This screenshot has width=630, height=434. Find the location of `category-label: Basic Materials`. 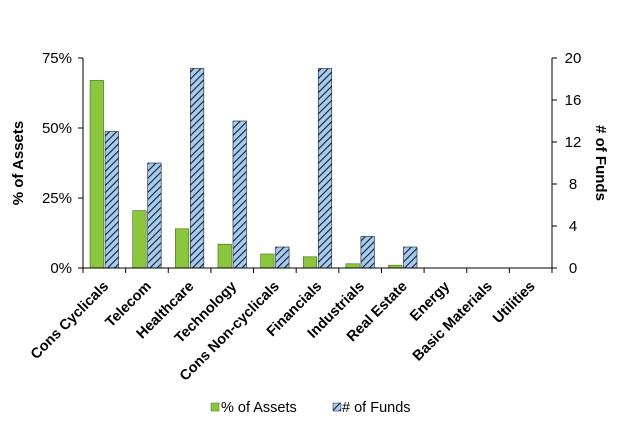

category-label: Basic Materials is located at coordinates (453, 322).